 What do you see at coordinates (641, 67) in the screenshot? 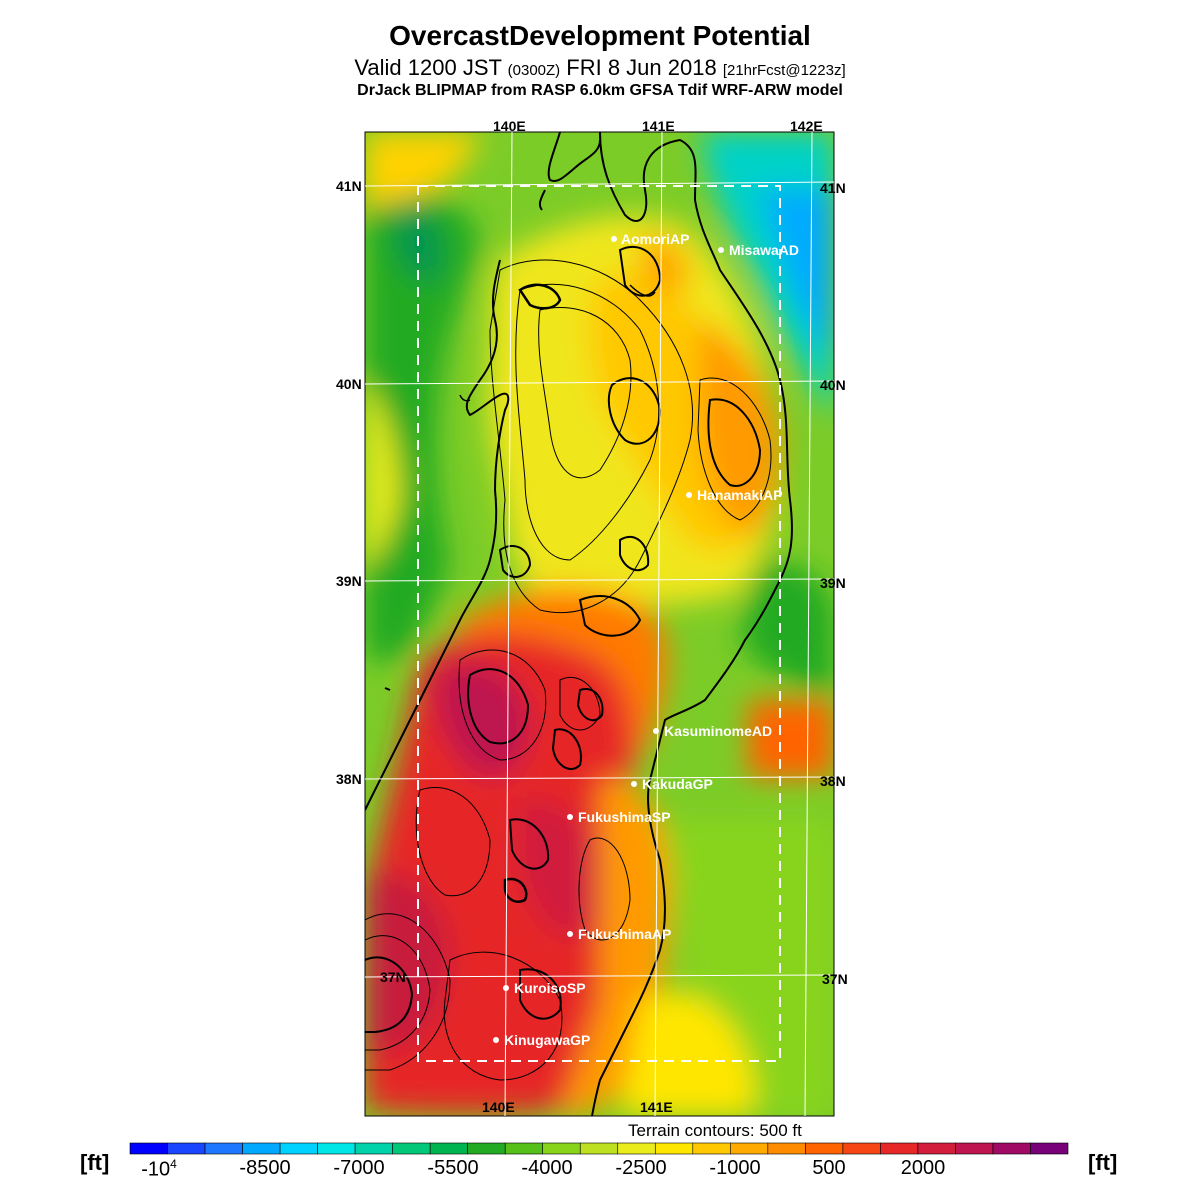
I see `valid-date: FRI 8 Jun 2018` at bounding box center [641, 67].